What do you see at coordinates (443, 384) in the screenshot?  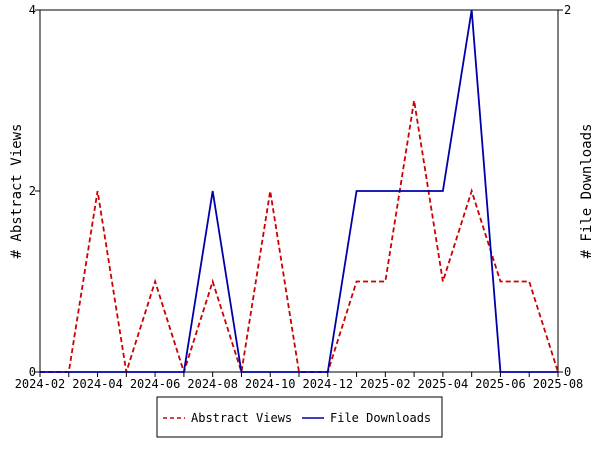 I see `x-tick-label: 2025-04` at bounding box center [443, 384].